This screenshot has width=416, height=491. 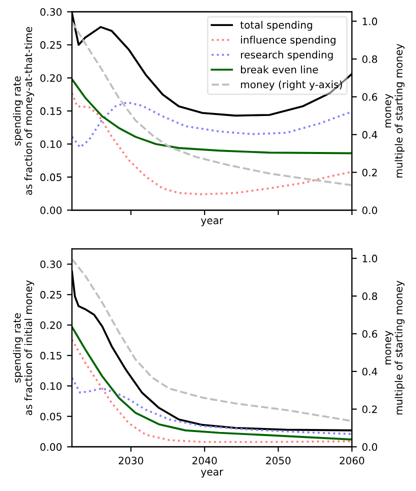 What do you see at coordinates (288, 41) in the screenshot?
I see `legend-label: influence spending` at bounding box center [288, 41].